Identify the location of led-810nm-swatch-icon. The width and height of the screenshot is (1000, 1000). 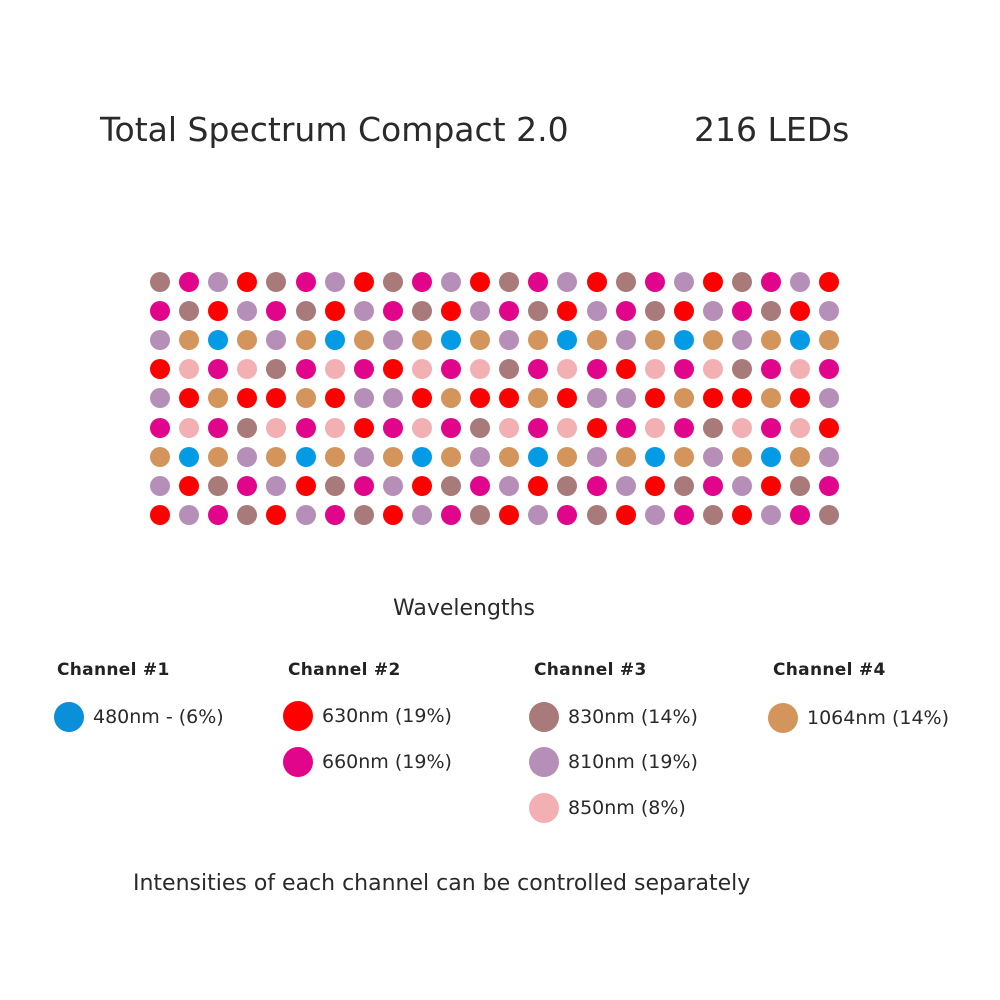
(544, 762).